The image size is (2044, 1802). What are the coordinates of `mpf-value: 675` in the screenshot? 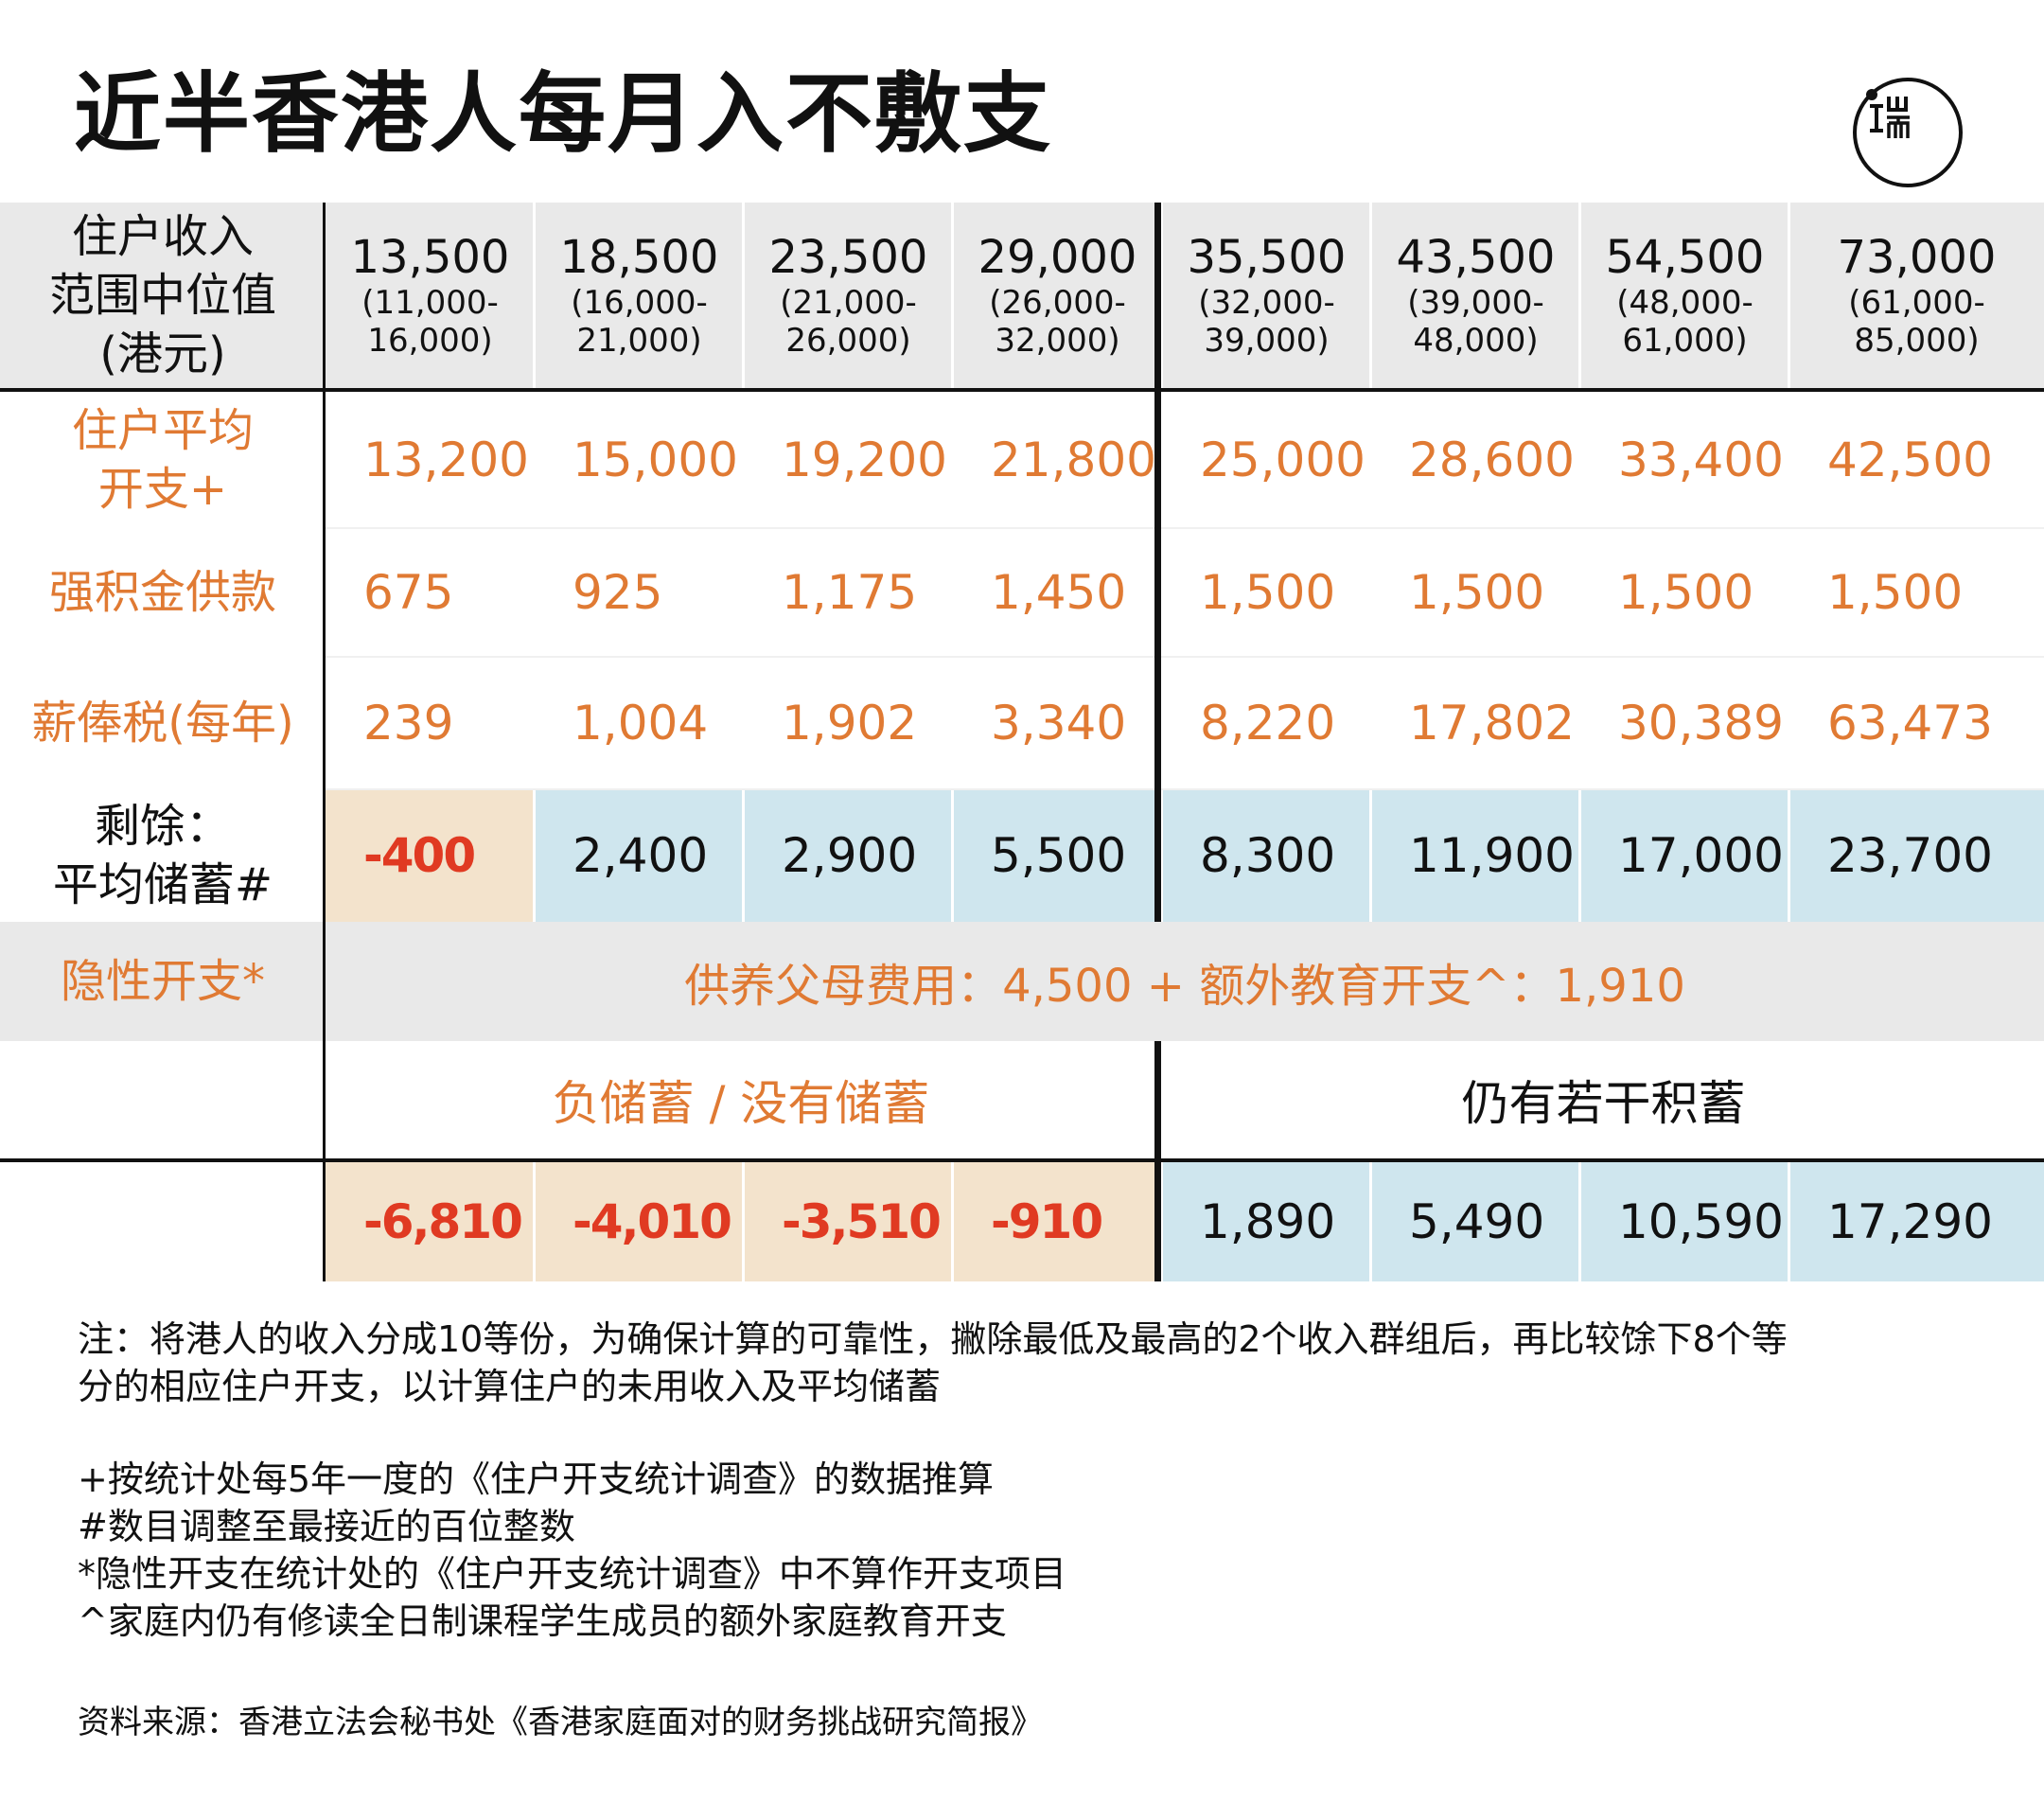 It's located at (408, 592).